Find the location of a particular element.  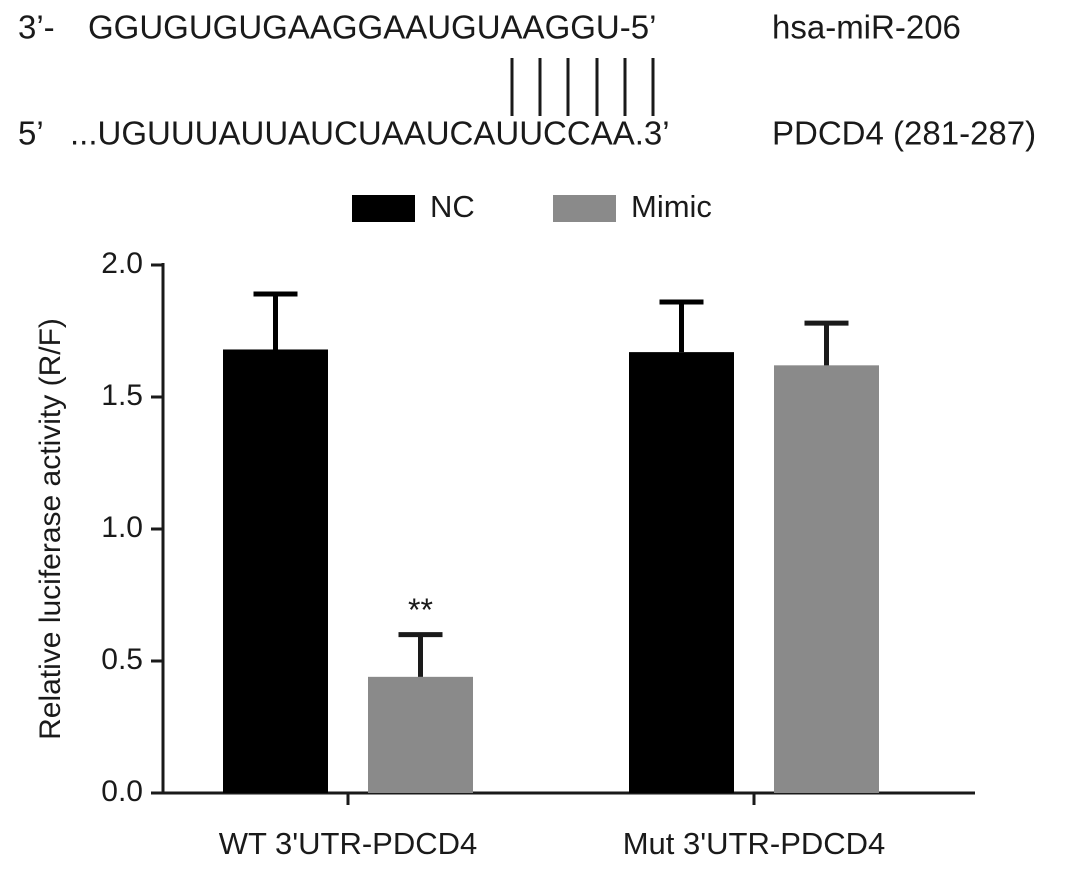

legend-label: NC is located at coordinates (452, 206).